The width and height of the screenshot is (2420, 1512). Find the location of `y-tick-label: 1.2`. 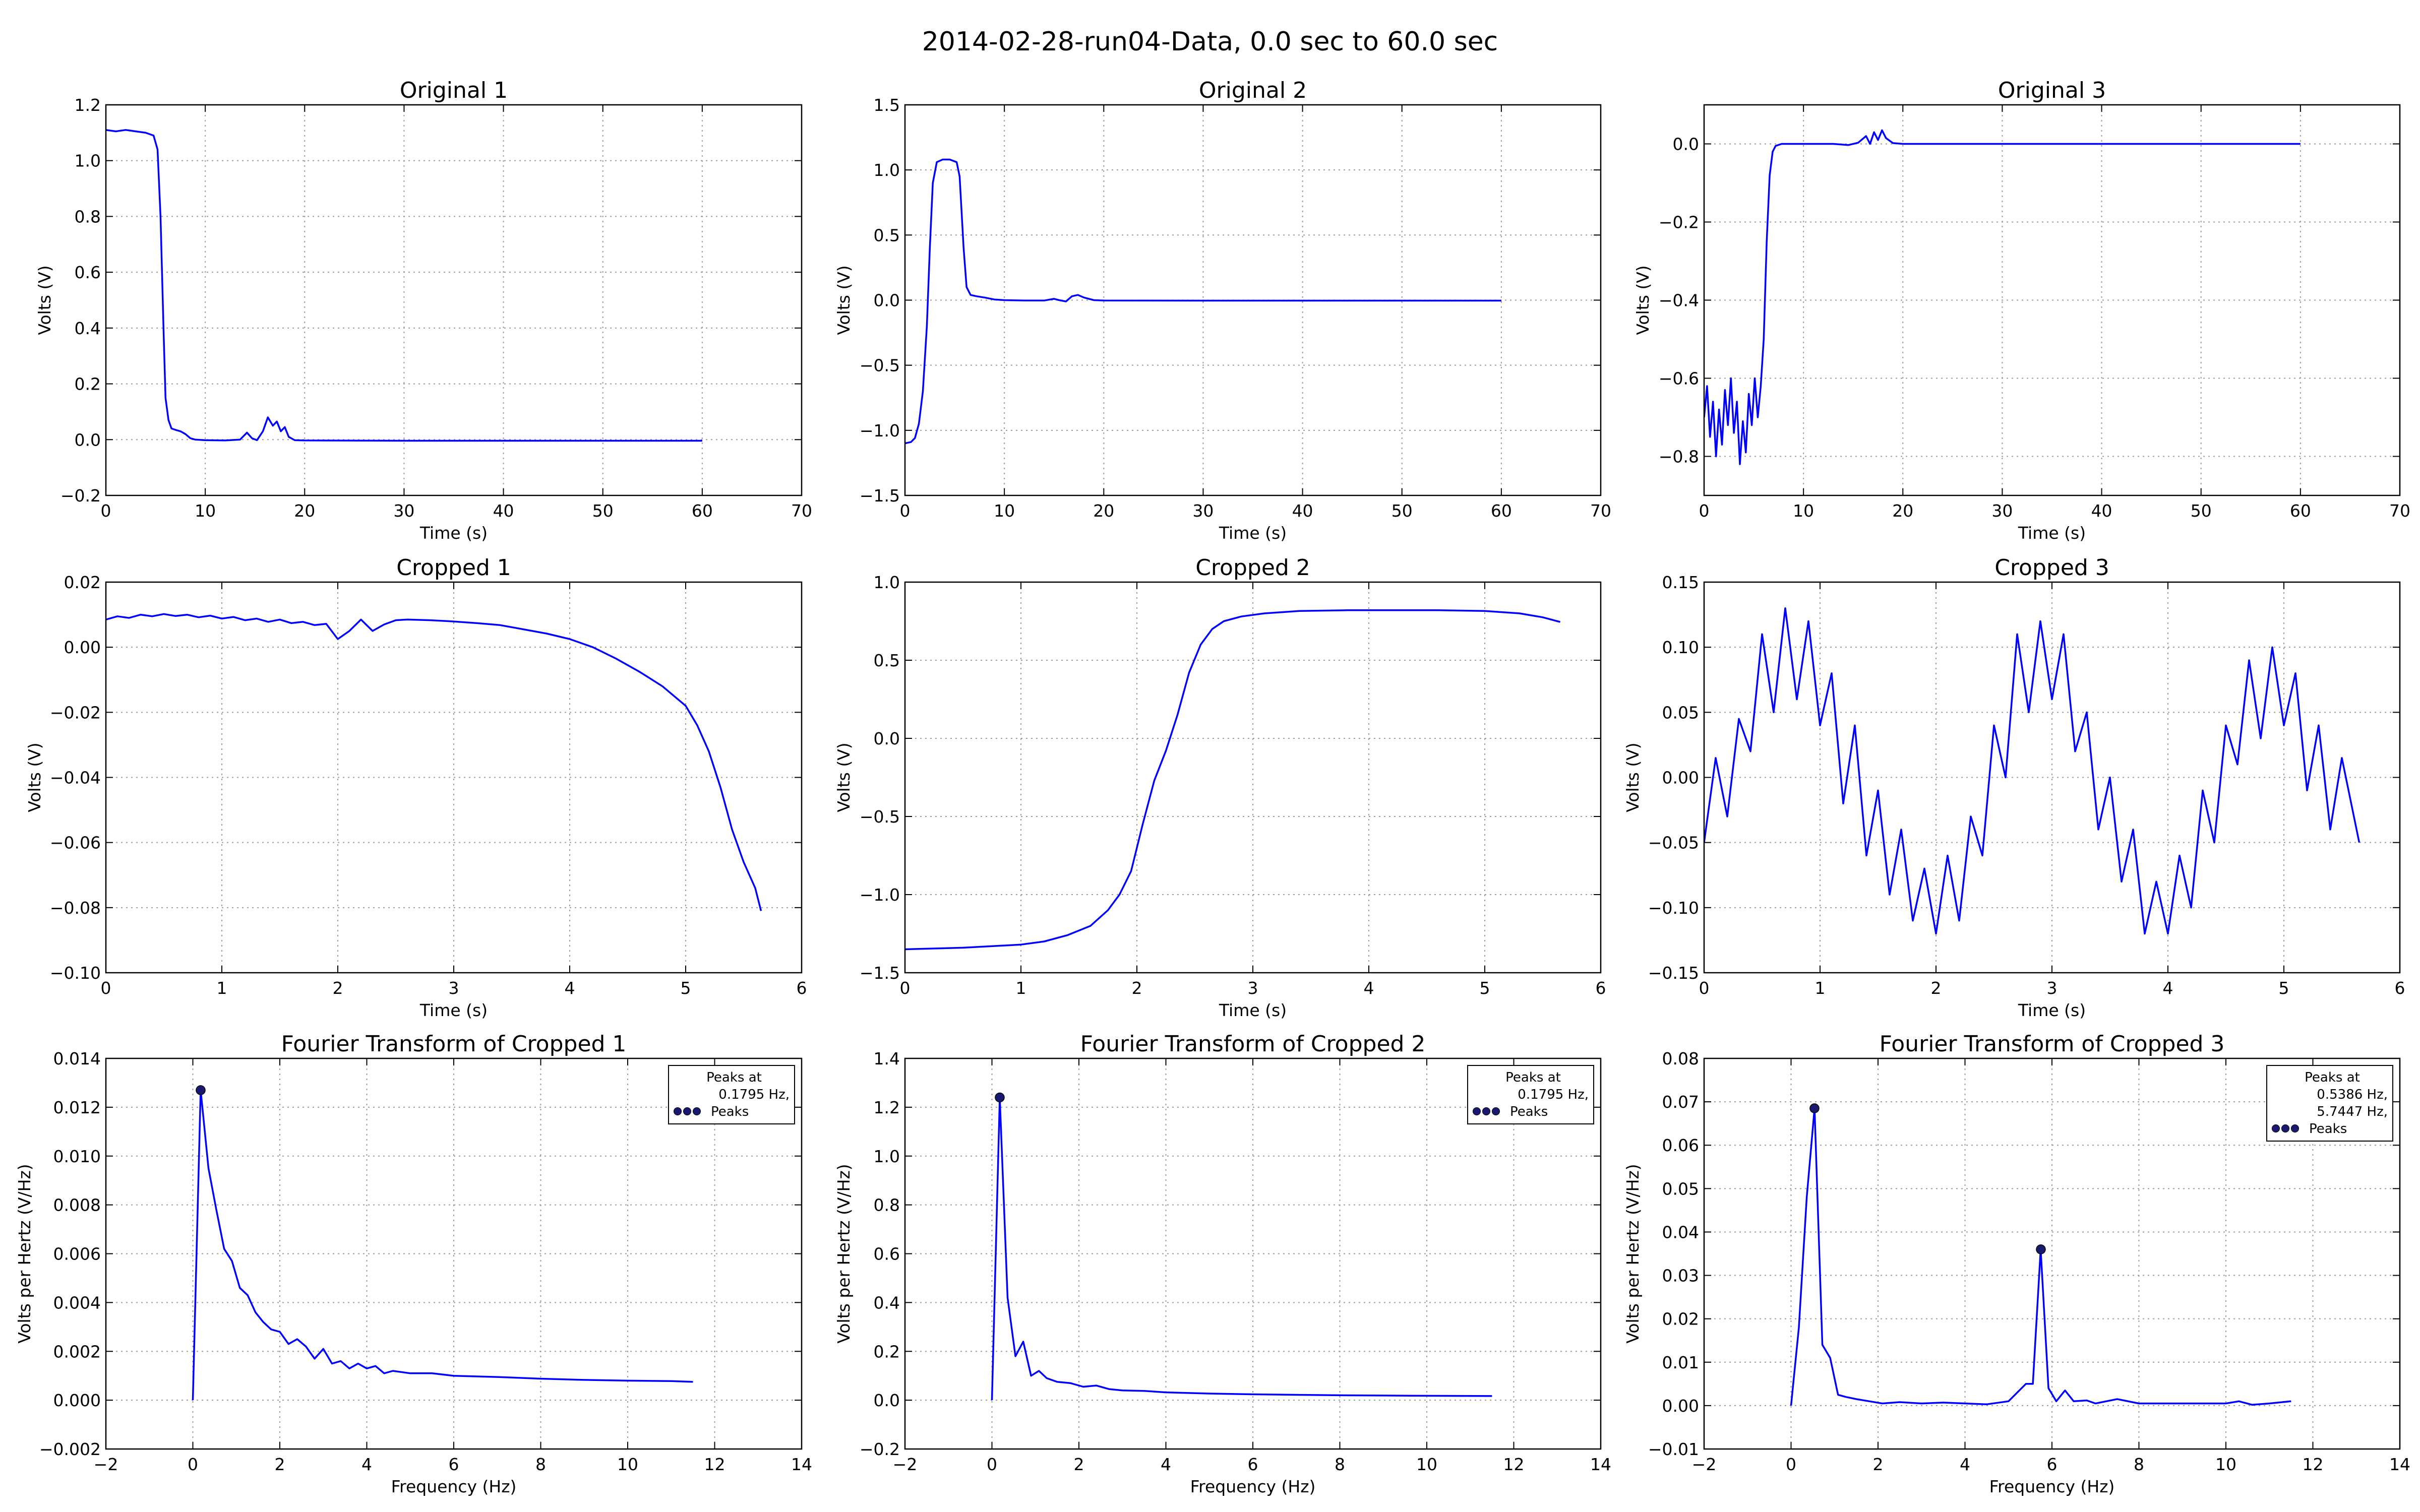

y-tick-label: 1.2 is located at coordinates (88, 105).